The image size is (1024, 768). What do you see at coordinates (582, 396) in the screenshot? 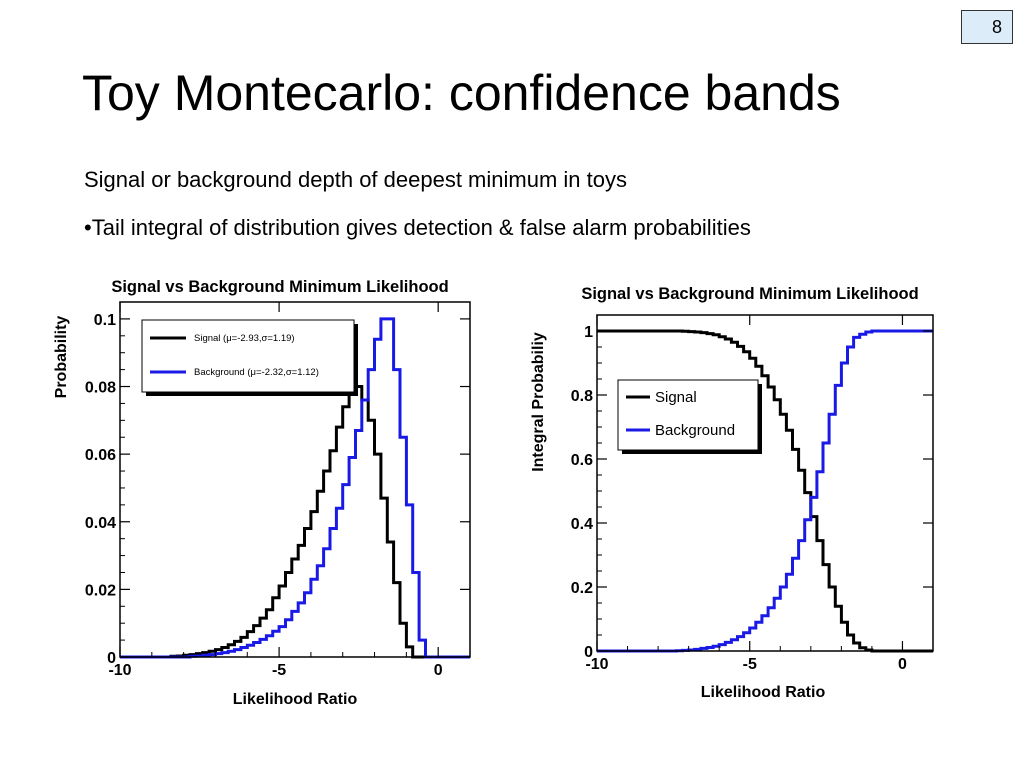
I see `y-tick-label: 0.8` at bounding box center [582, 396].